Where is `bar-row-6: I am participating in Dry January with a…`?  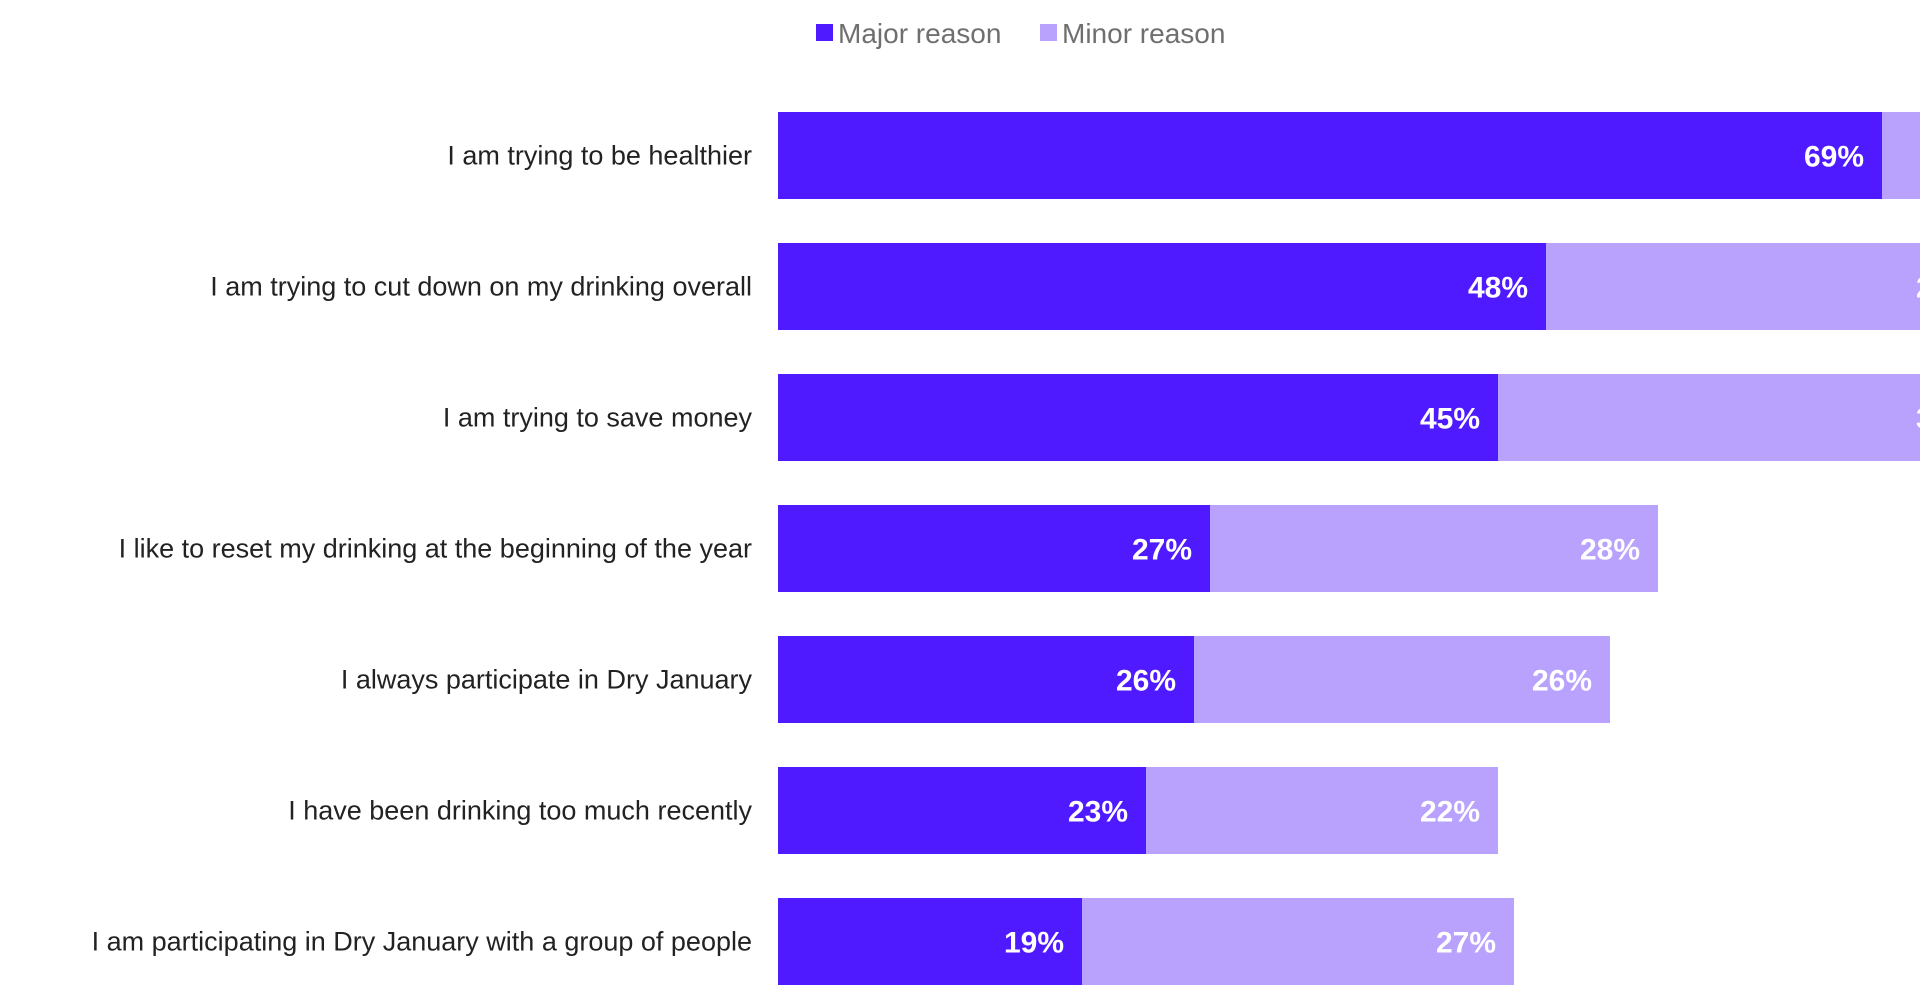 bar-row-6: I am participating in Dry January with a… is located at coordinates (803, 941).